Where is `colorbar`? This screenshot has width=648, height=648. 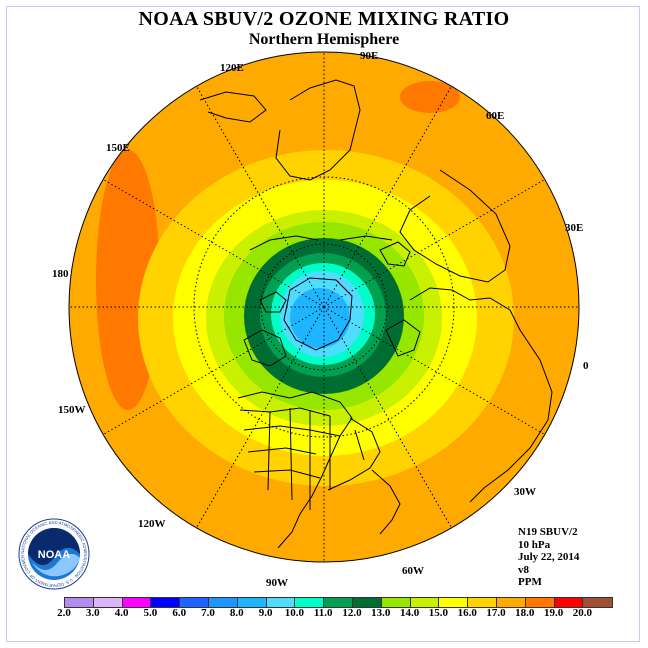 colorbar is located at coordinates (339, 602).